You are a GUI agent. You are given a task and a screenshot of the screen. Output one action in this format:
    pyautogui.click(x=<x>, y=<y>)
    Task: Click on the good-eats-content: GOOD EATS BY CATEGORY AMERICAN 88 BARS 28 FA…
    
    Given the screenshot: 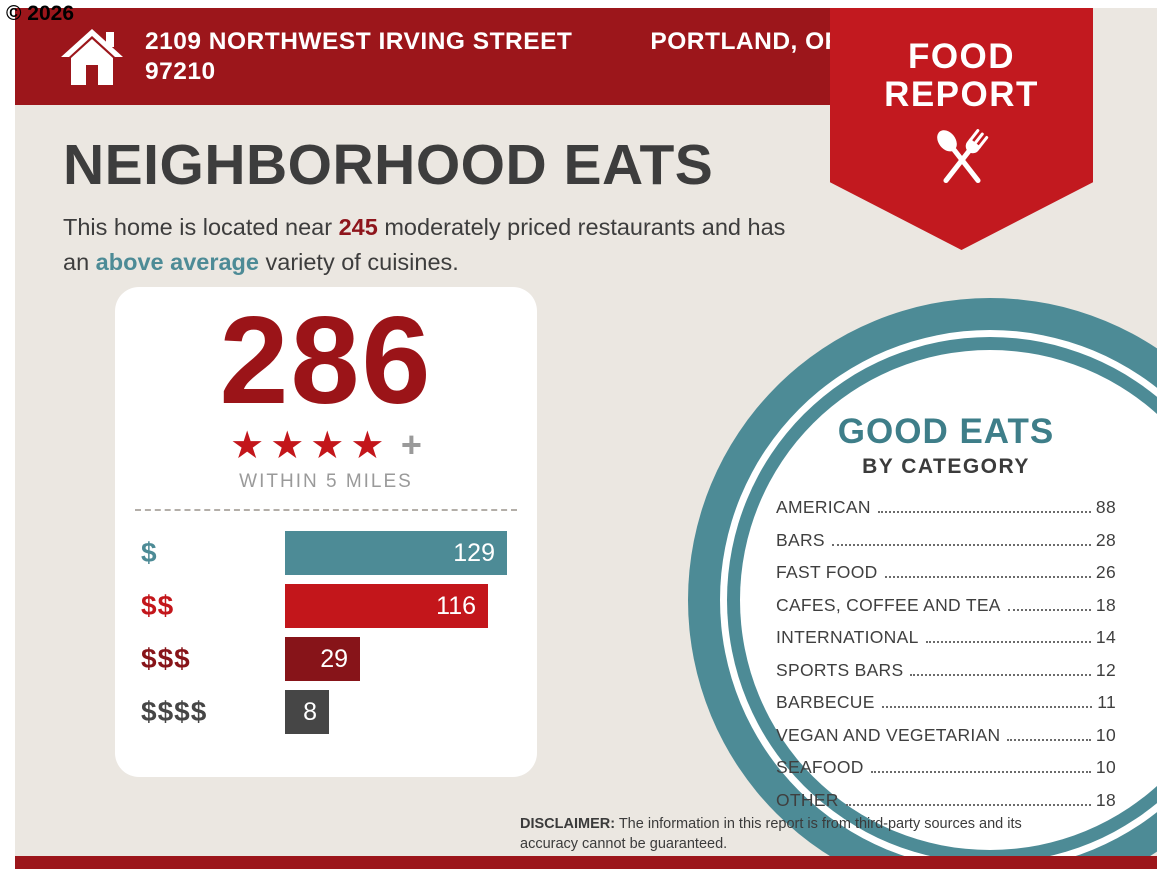 What is the action you would take?
    pyautogui.click(x=946, y=617)
    